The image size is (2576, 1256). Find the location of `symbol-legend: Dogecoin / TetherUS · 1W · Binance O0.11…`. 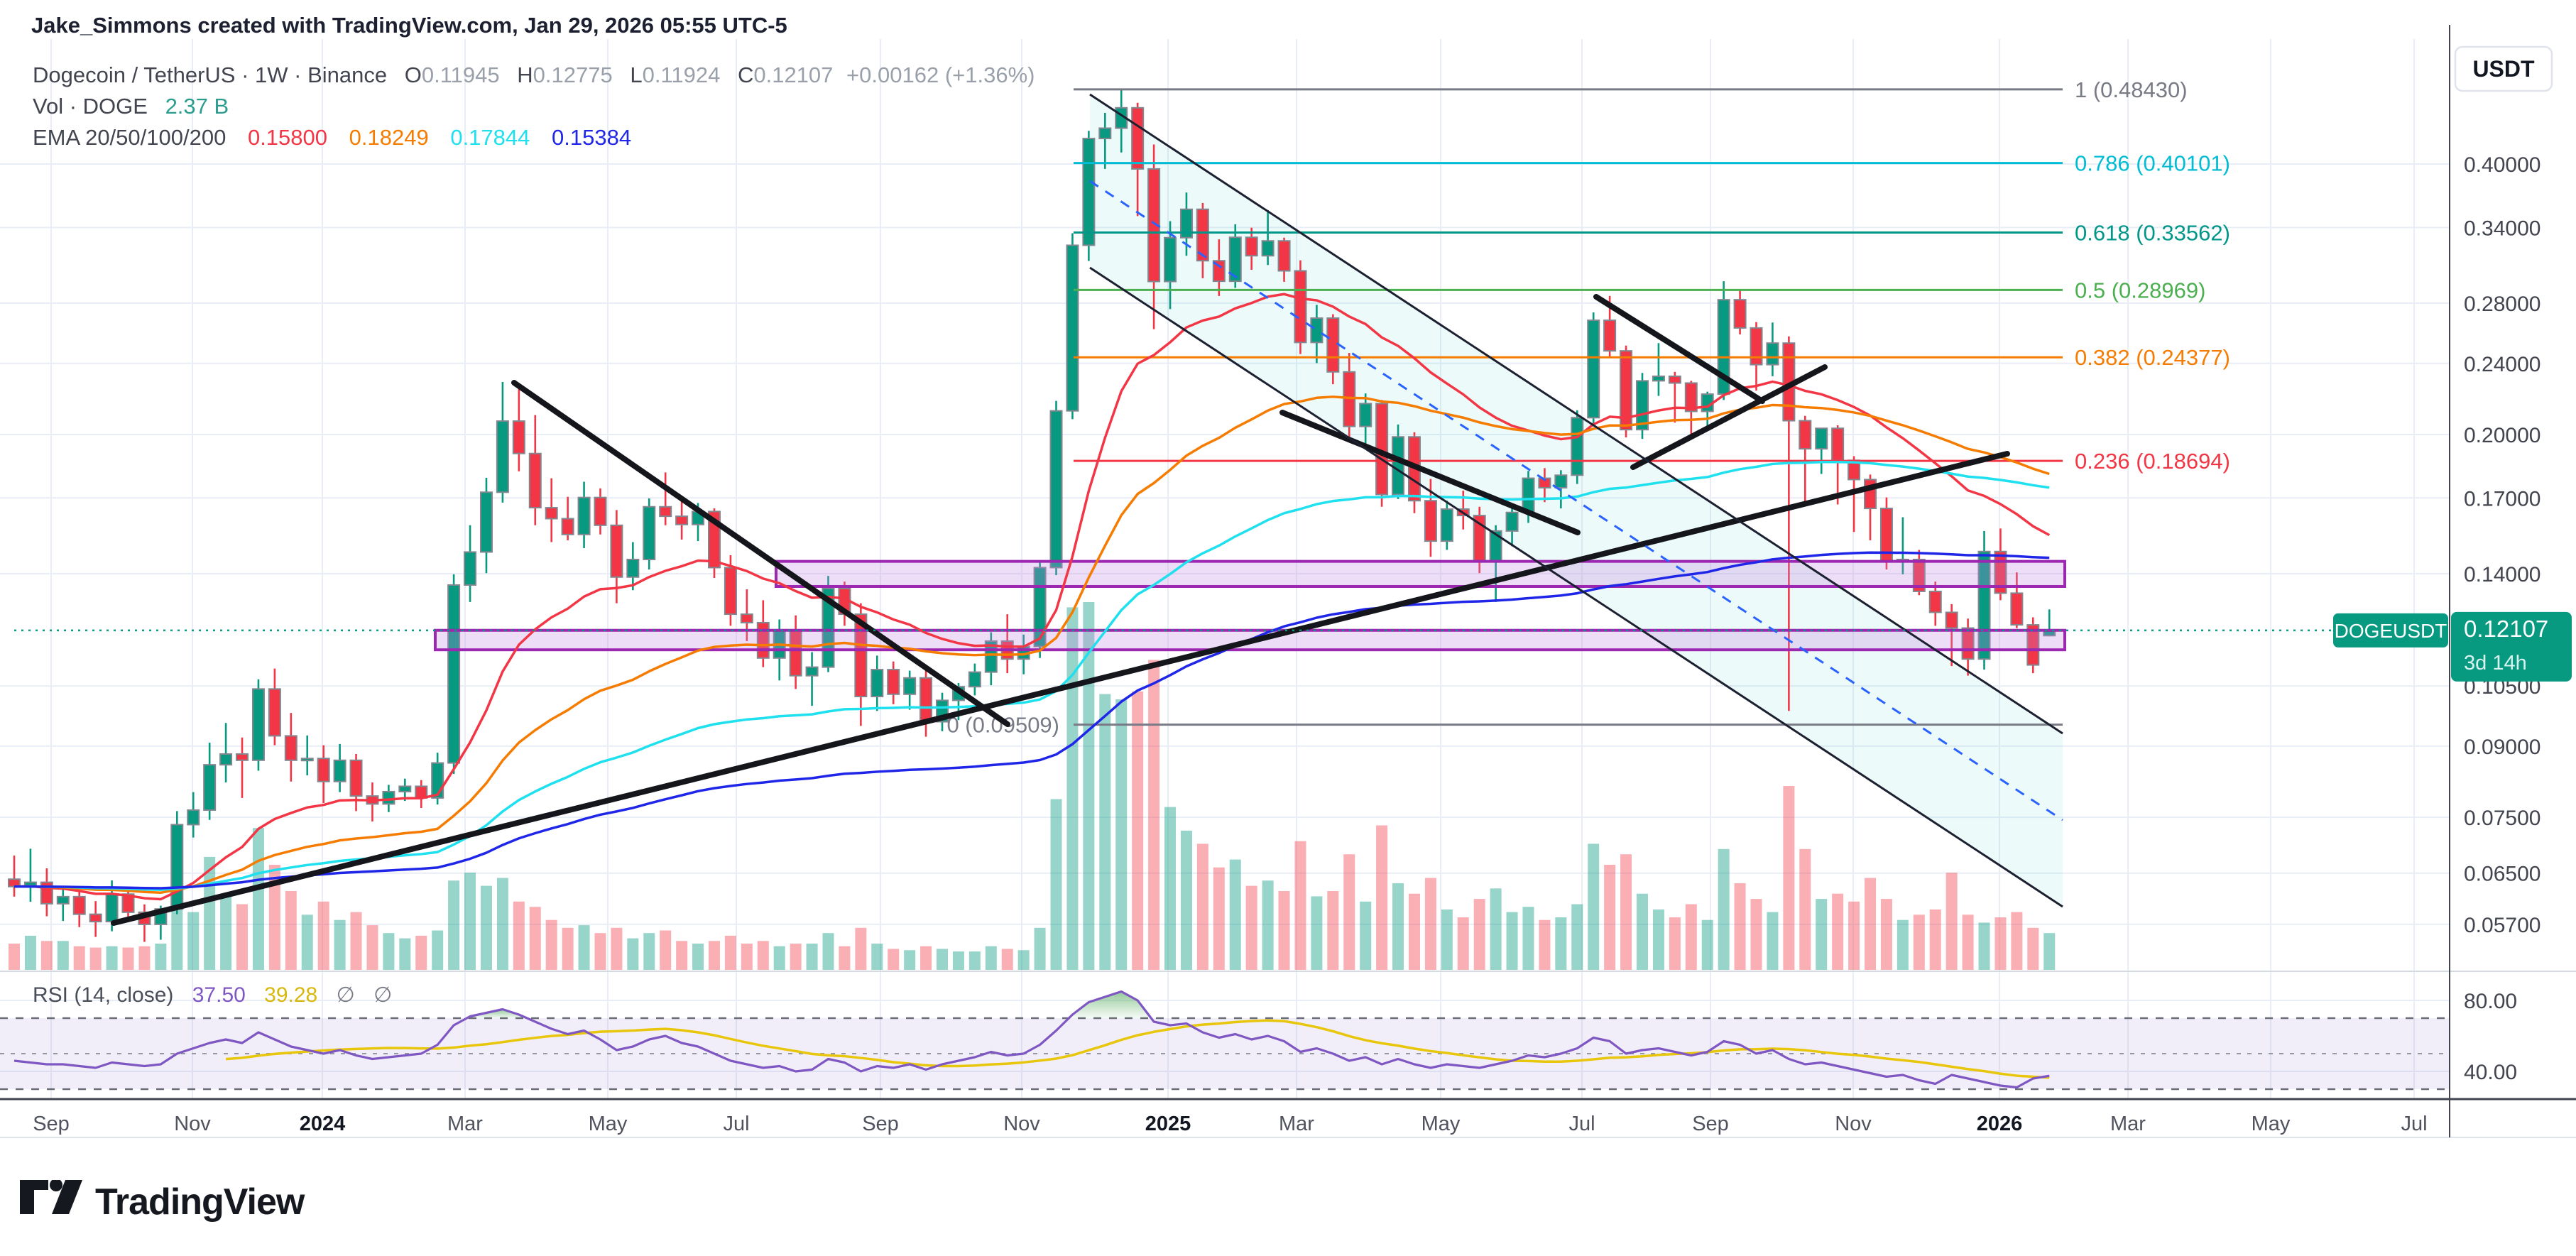

symbol-legend: Dogecoin / TetherUS · 1W · Binance O0.11… is located at coordinates (534, 75).